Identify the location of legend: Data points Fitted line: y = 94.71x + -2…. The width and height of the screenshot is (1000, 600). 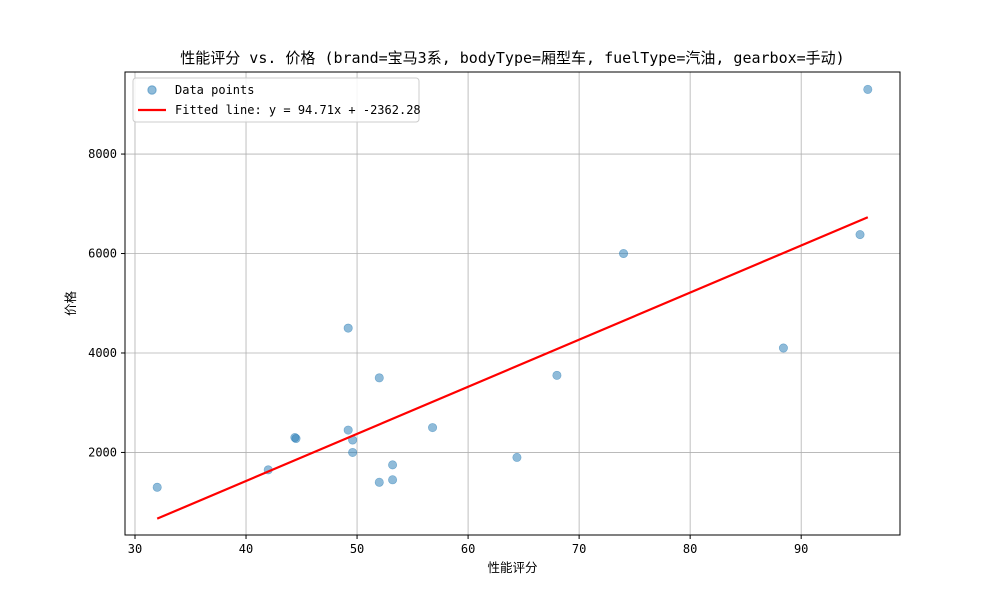
(276, 100).